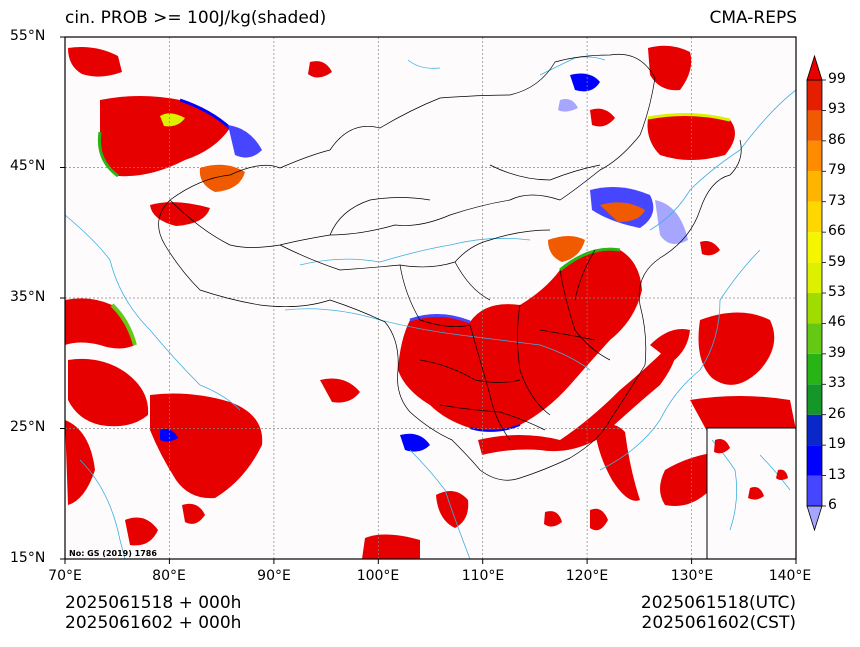 The image size is (860, 647). Describe the element at coordinates (837, 200) in the screenshot. I see `colorbar-level-label: 73` at that location.